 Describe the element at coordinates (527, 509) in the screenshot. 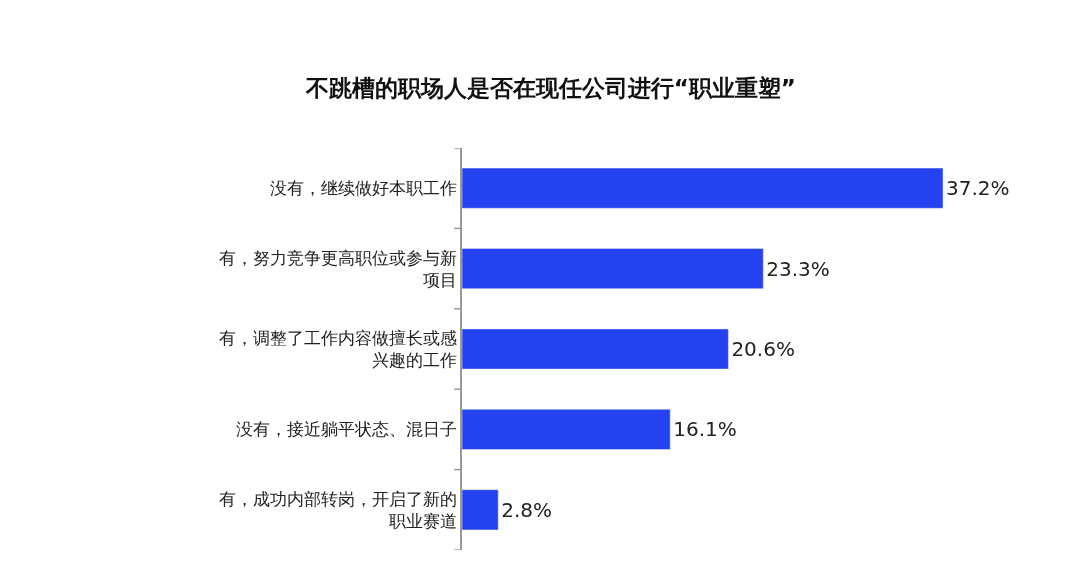

I see `data-label: 2.8%` at that location.